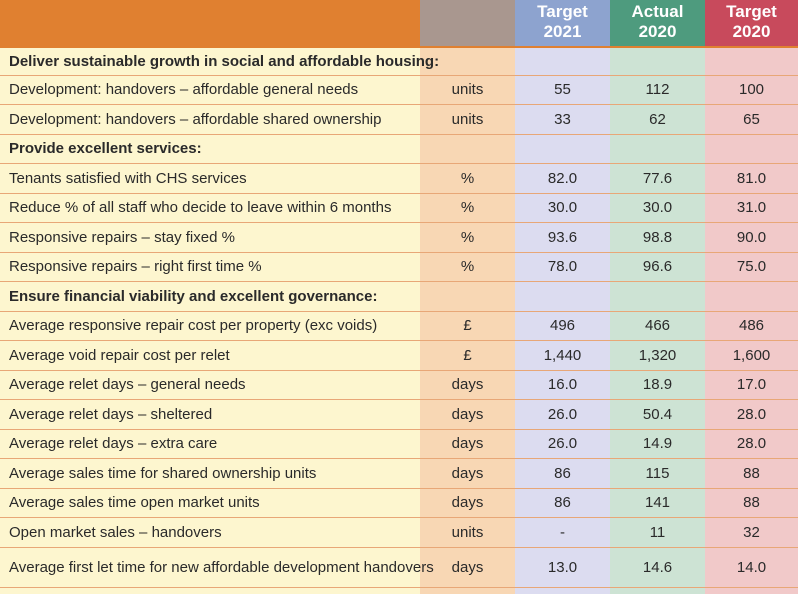 The height and width of the screenshot is (594, 798). I want to click on header-actual-2020-line1: Actual, so click(657, 11).